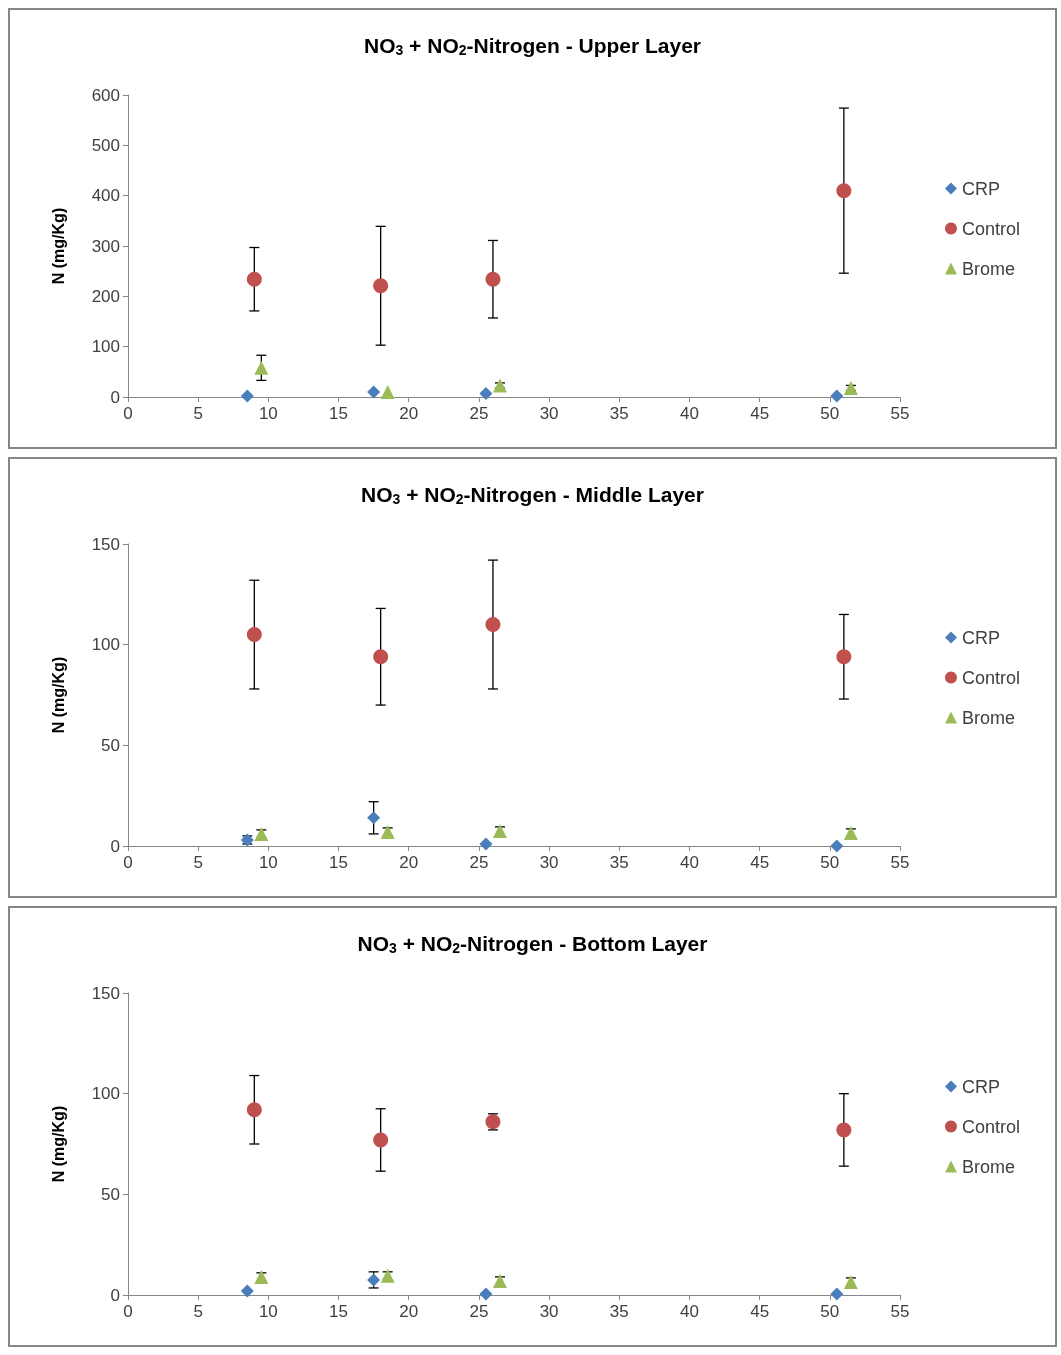  What do you see at coordinates (105, 196) in the screenshot?
I see `y-tick-label: 400` at bounding box center [105, 196].